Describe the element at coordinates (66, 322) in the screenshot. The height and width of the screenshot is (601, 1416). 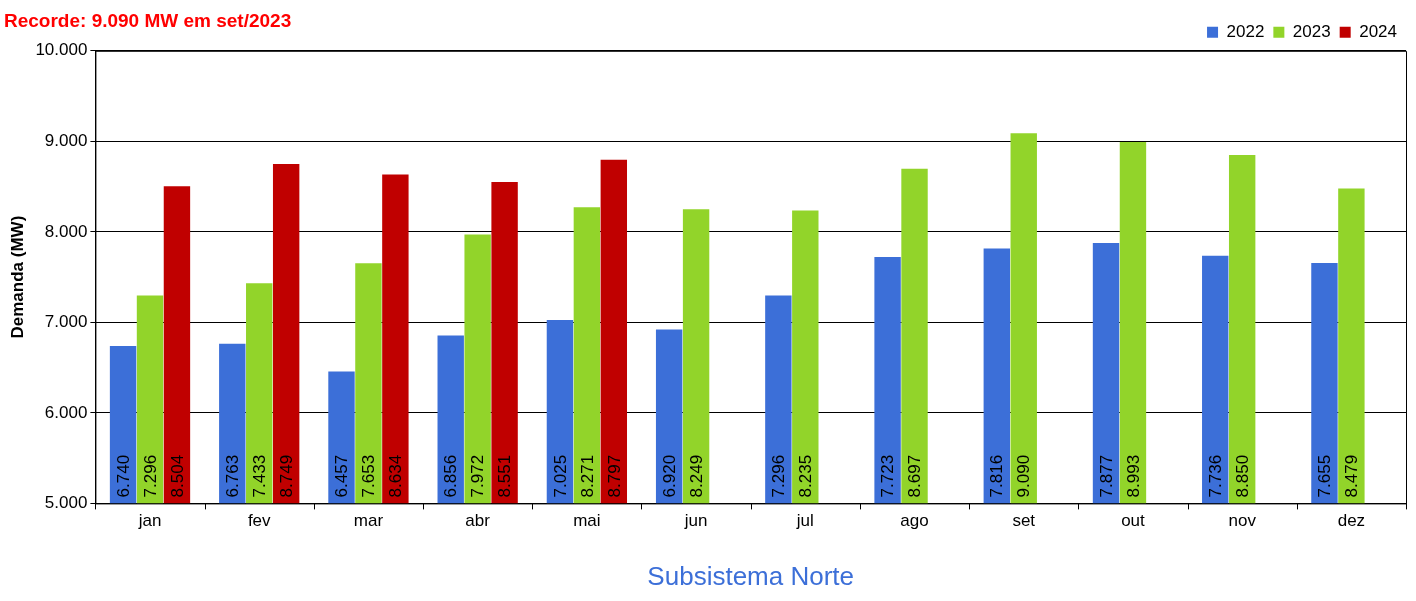
I see `y-tick-label: 7.000` at that location.